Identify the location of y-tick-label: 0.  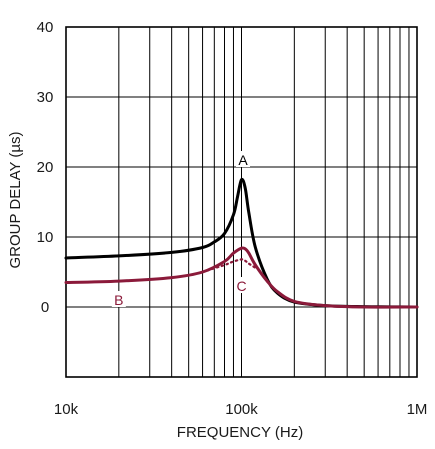
(45, 307).